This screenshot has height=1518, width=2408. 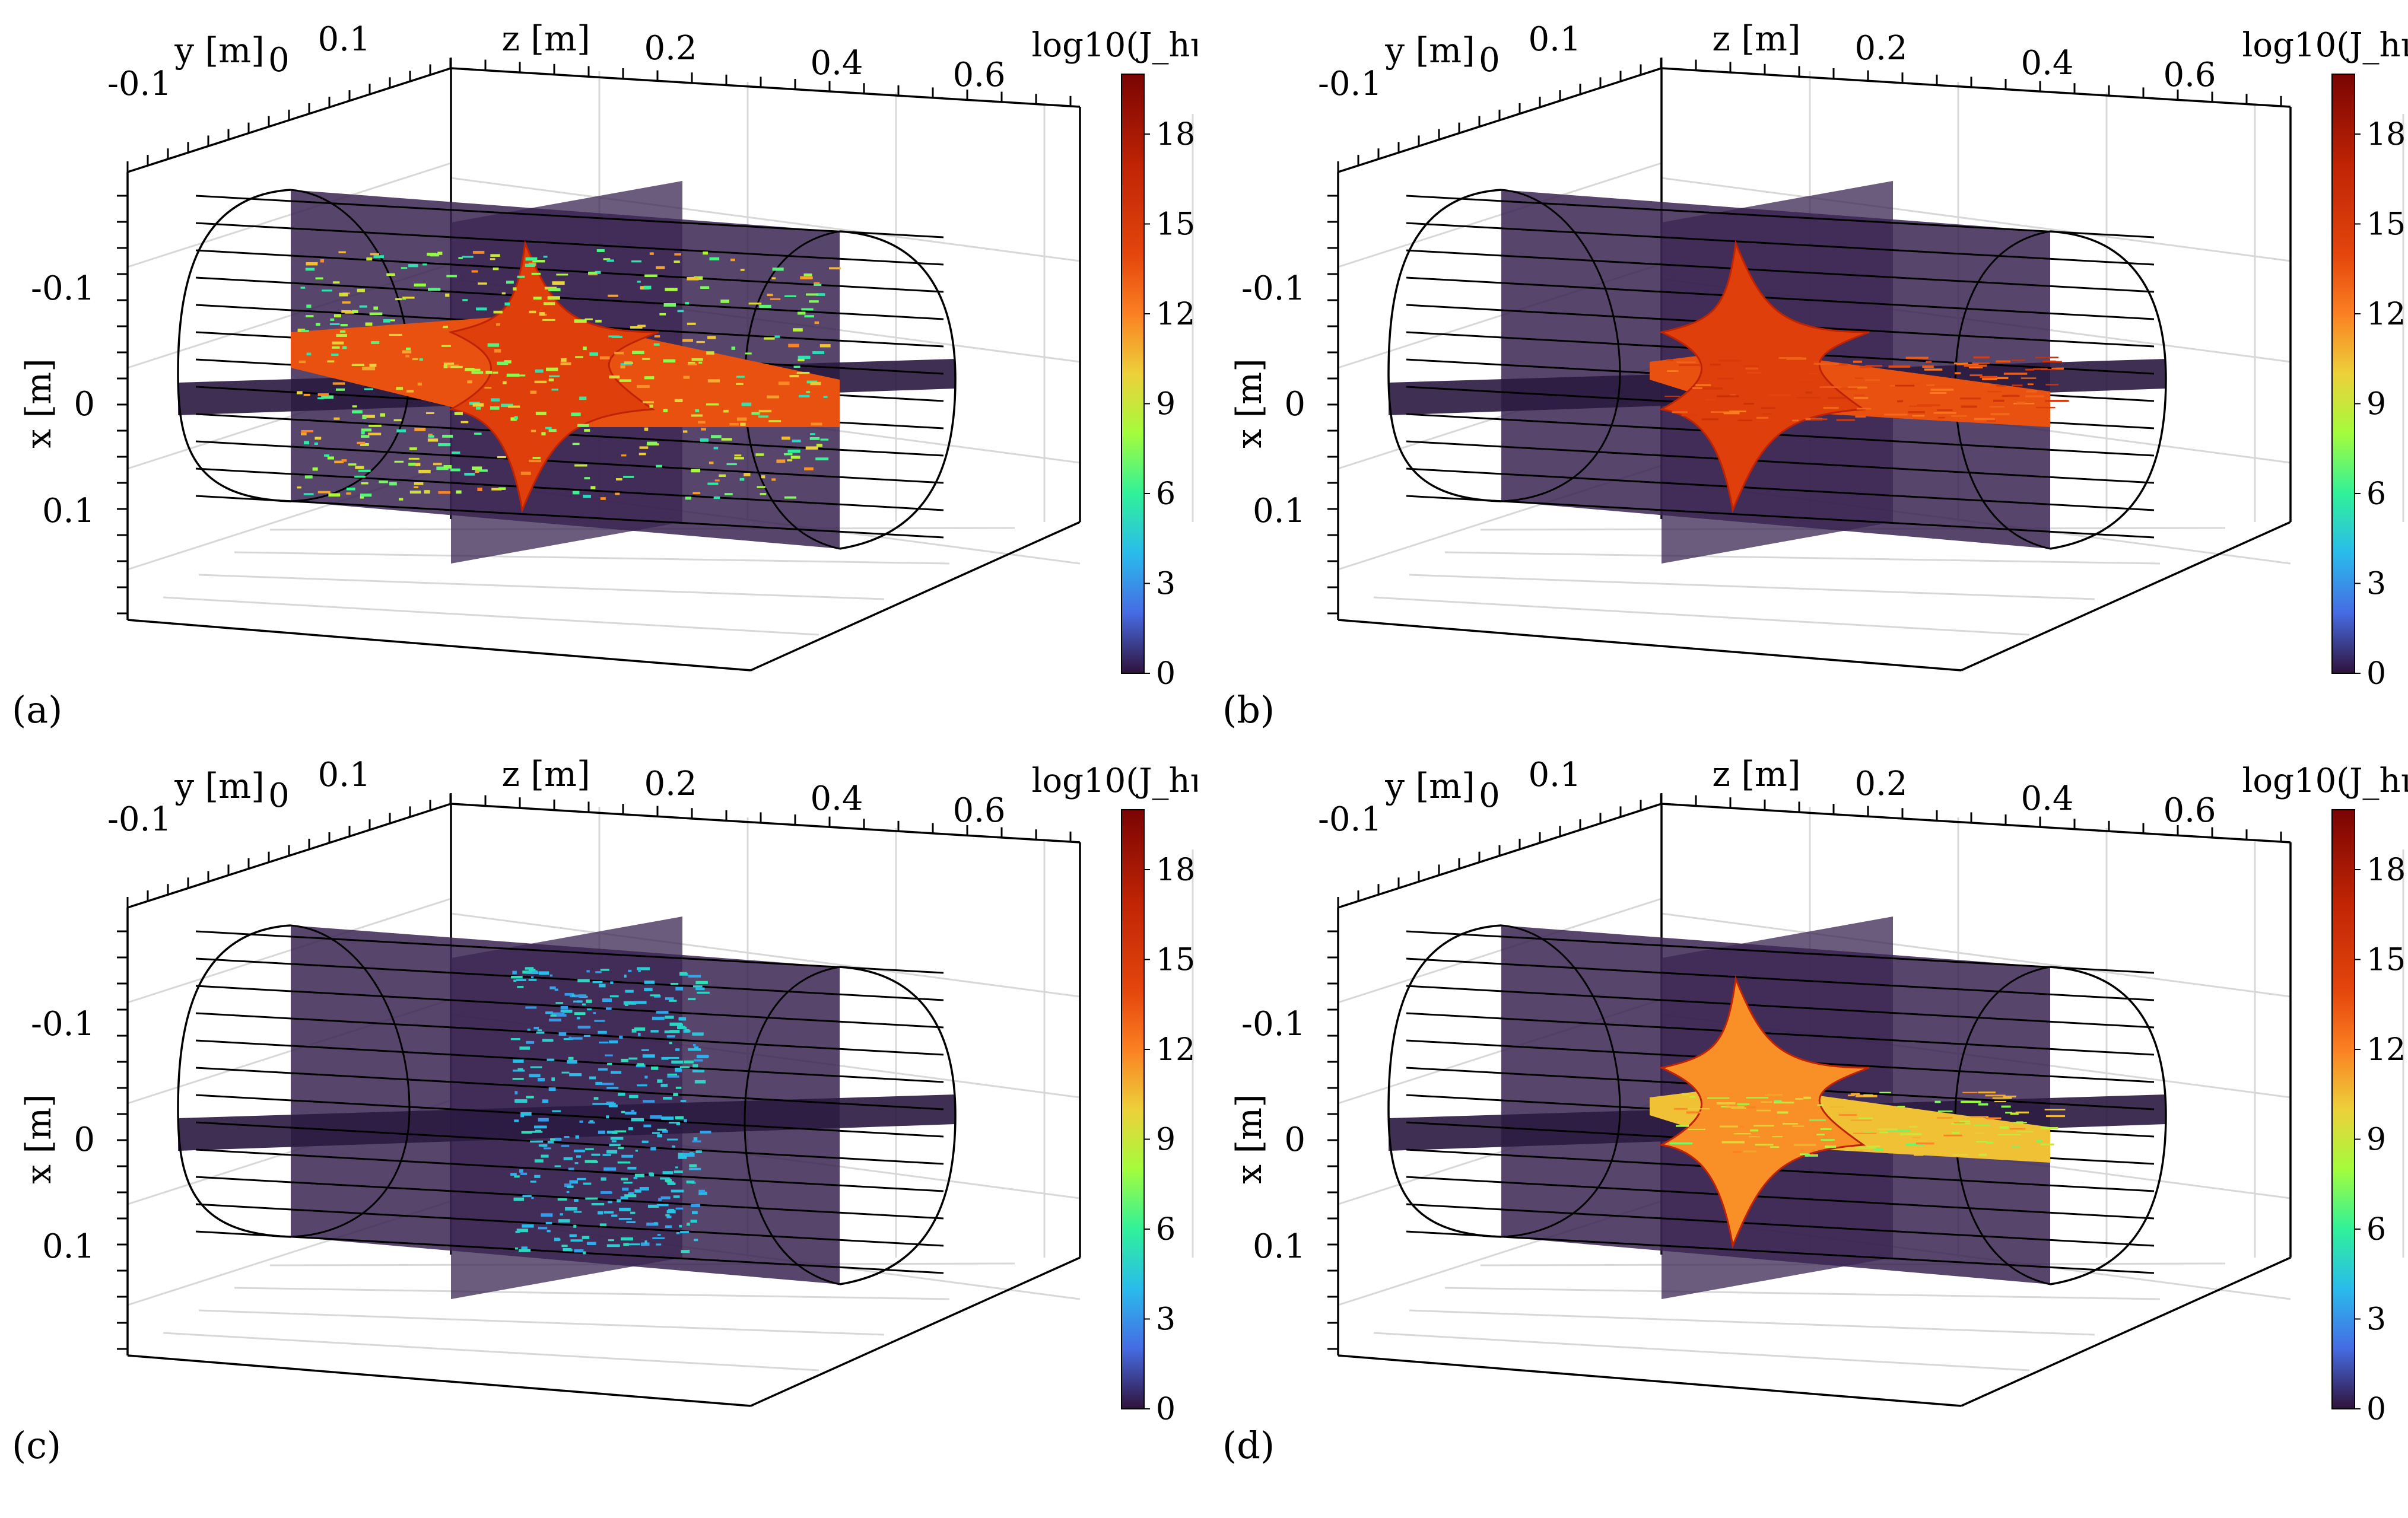 What do you see at coordinates (2325, 359) in the screenshot?
I see `colorbar: 0 3 6 9 12 15 18 log10(J_hν)` at bounding box center [2325, 359].